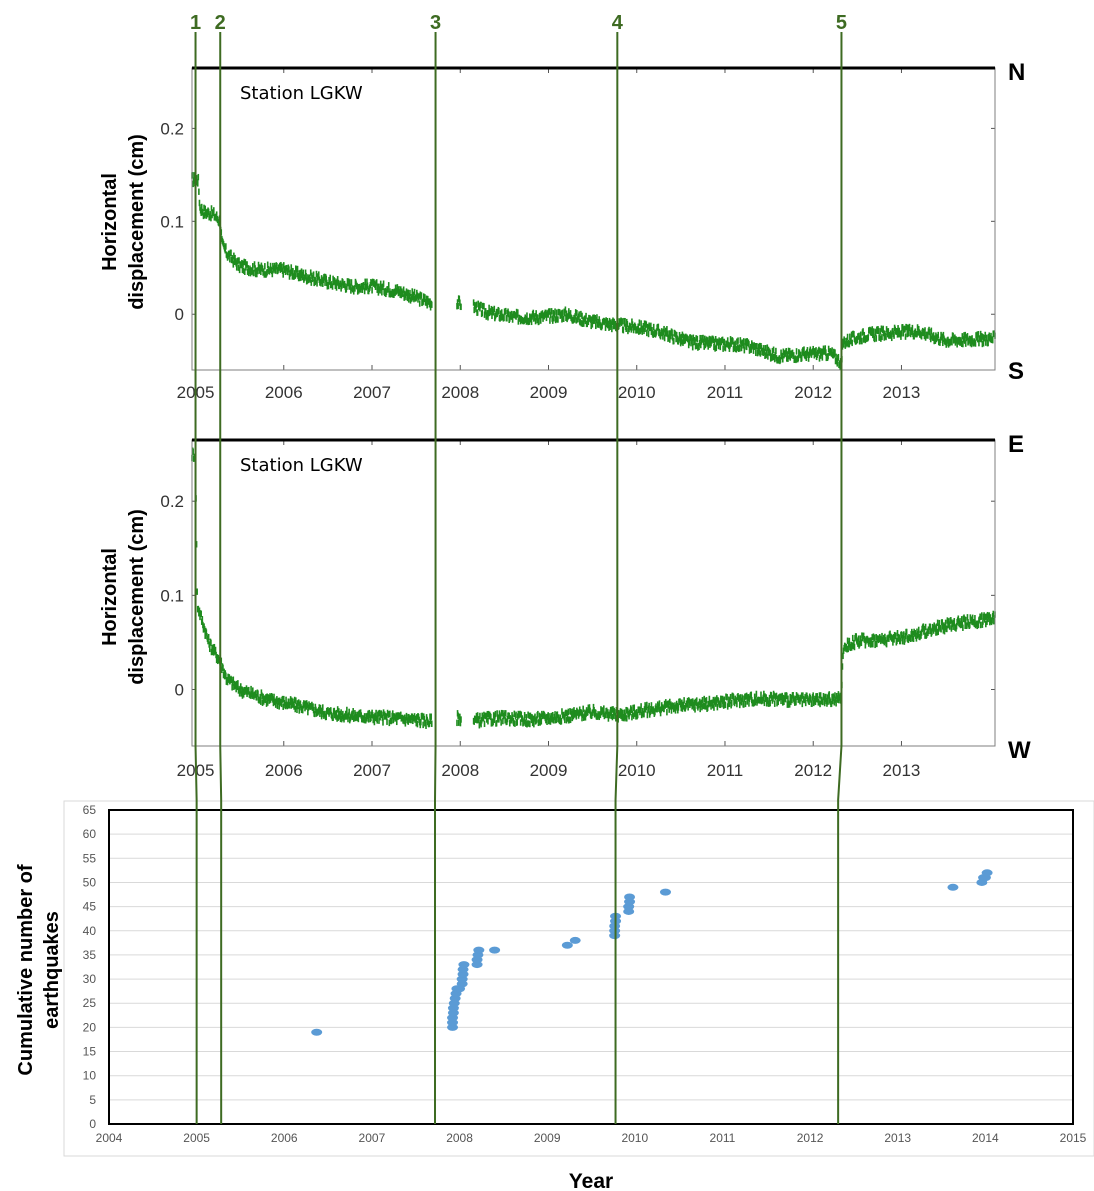 This screenshot has height=1191, width=1094. Describe the element at coordinates (137, 222) in the screenshot. I see `ns-y-axis-label-line2: displacement (cm)` at that location.